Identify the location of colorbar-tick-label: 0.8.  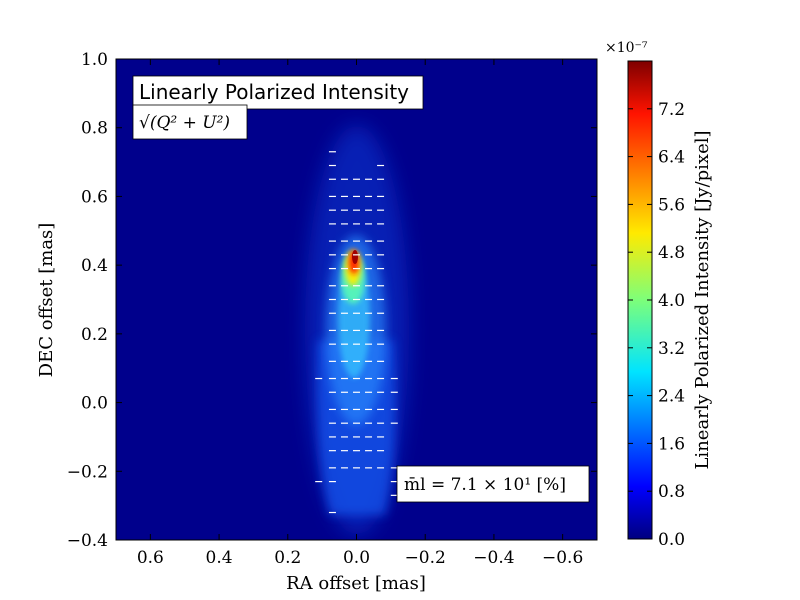
(671, 492).